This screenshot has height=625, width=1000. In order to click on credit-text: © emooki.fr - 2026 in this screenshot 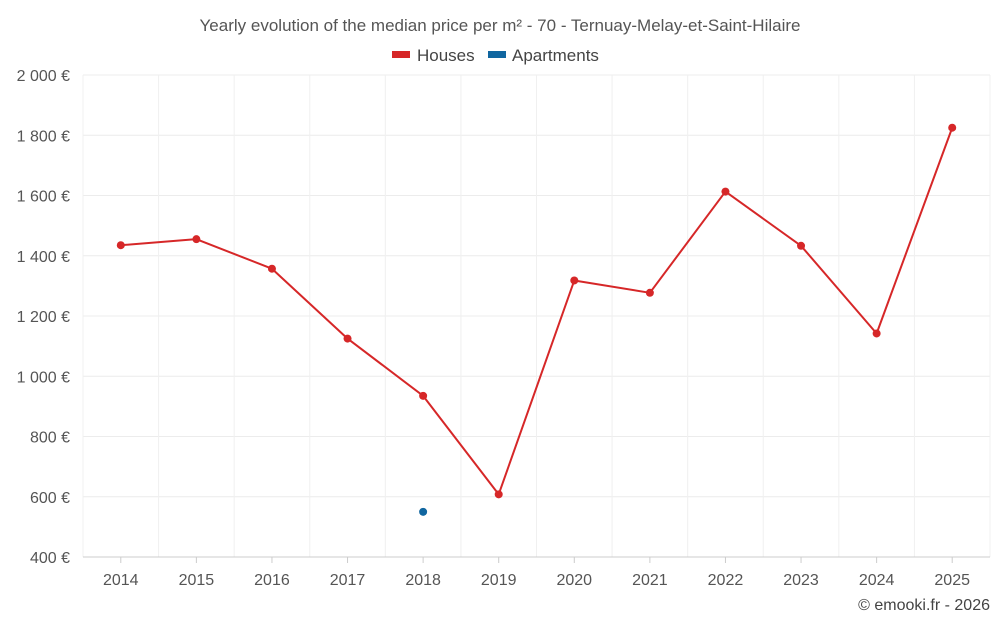, I will do `click(924, 605)`.